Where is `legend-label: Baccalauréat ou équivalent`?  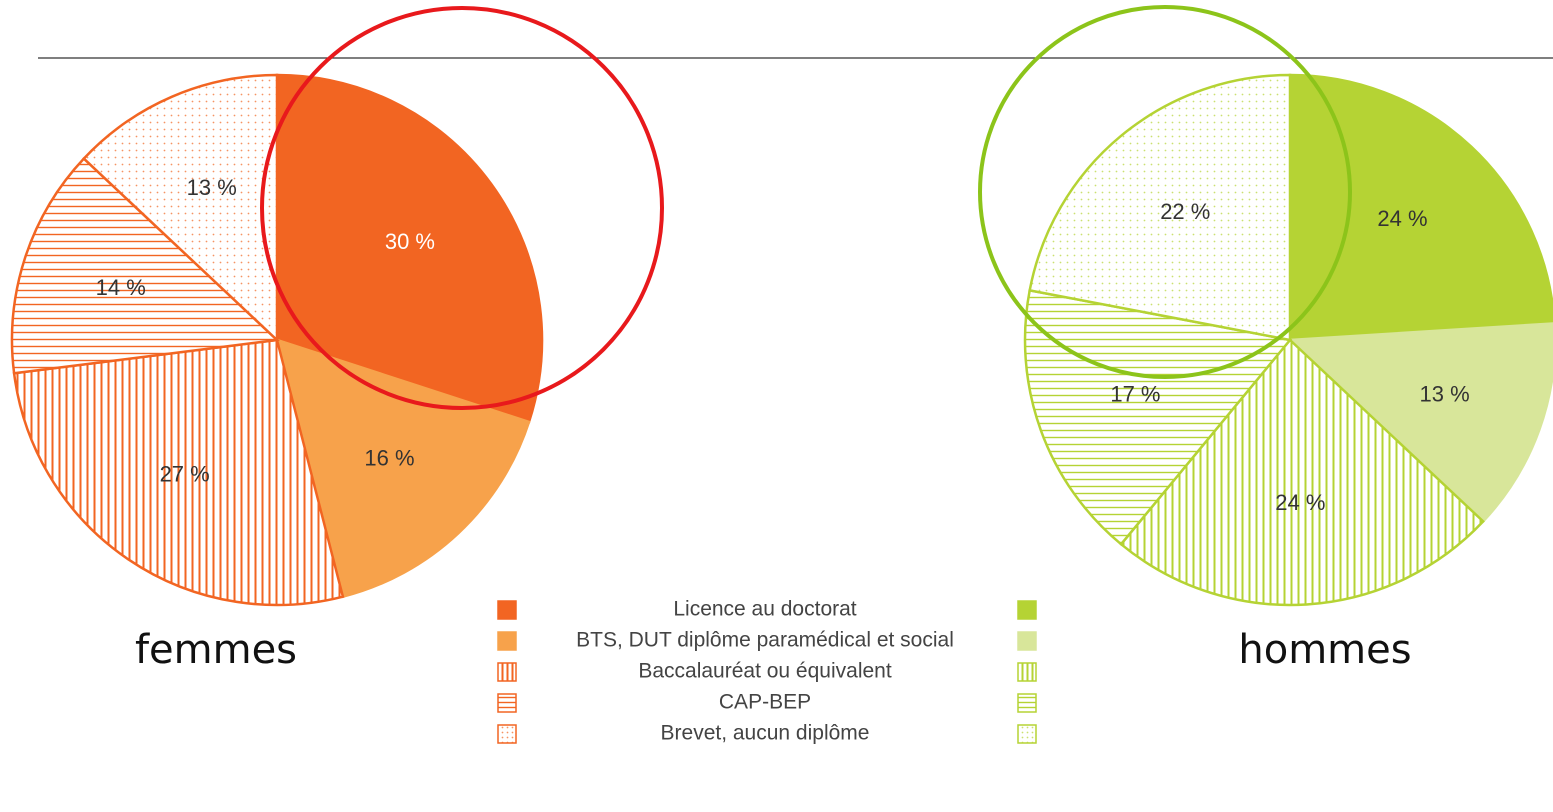 legend-label: Baccalauréat ou équivalent is located at coordinates (765, 671).